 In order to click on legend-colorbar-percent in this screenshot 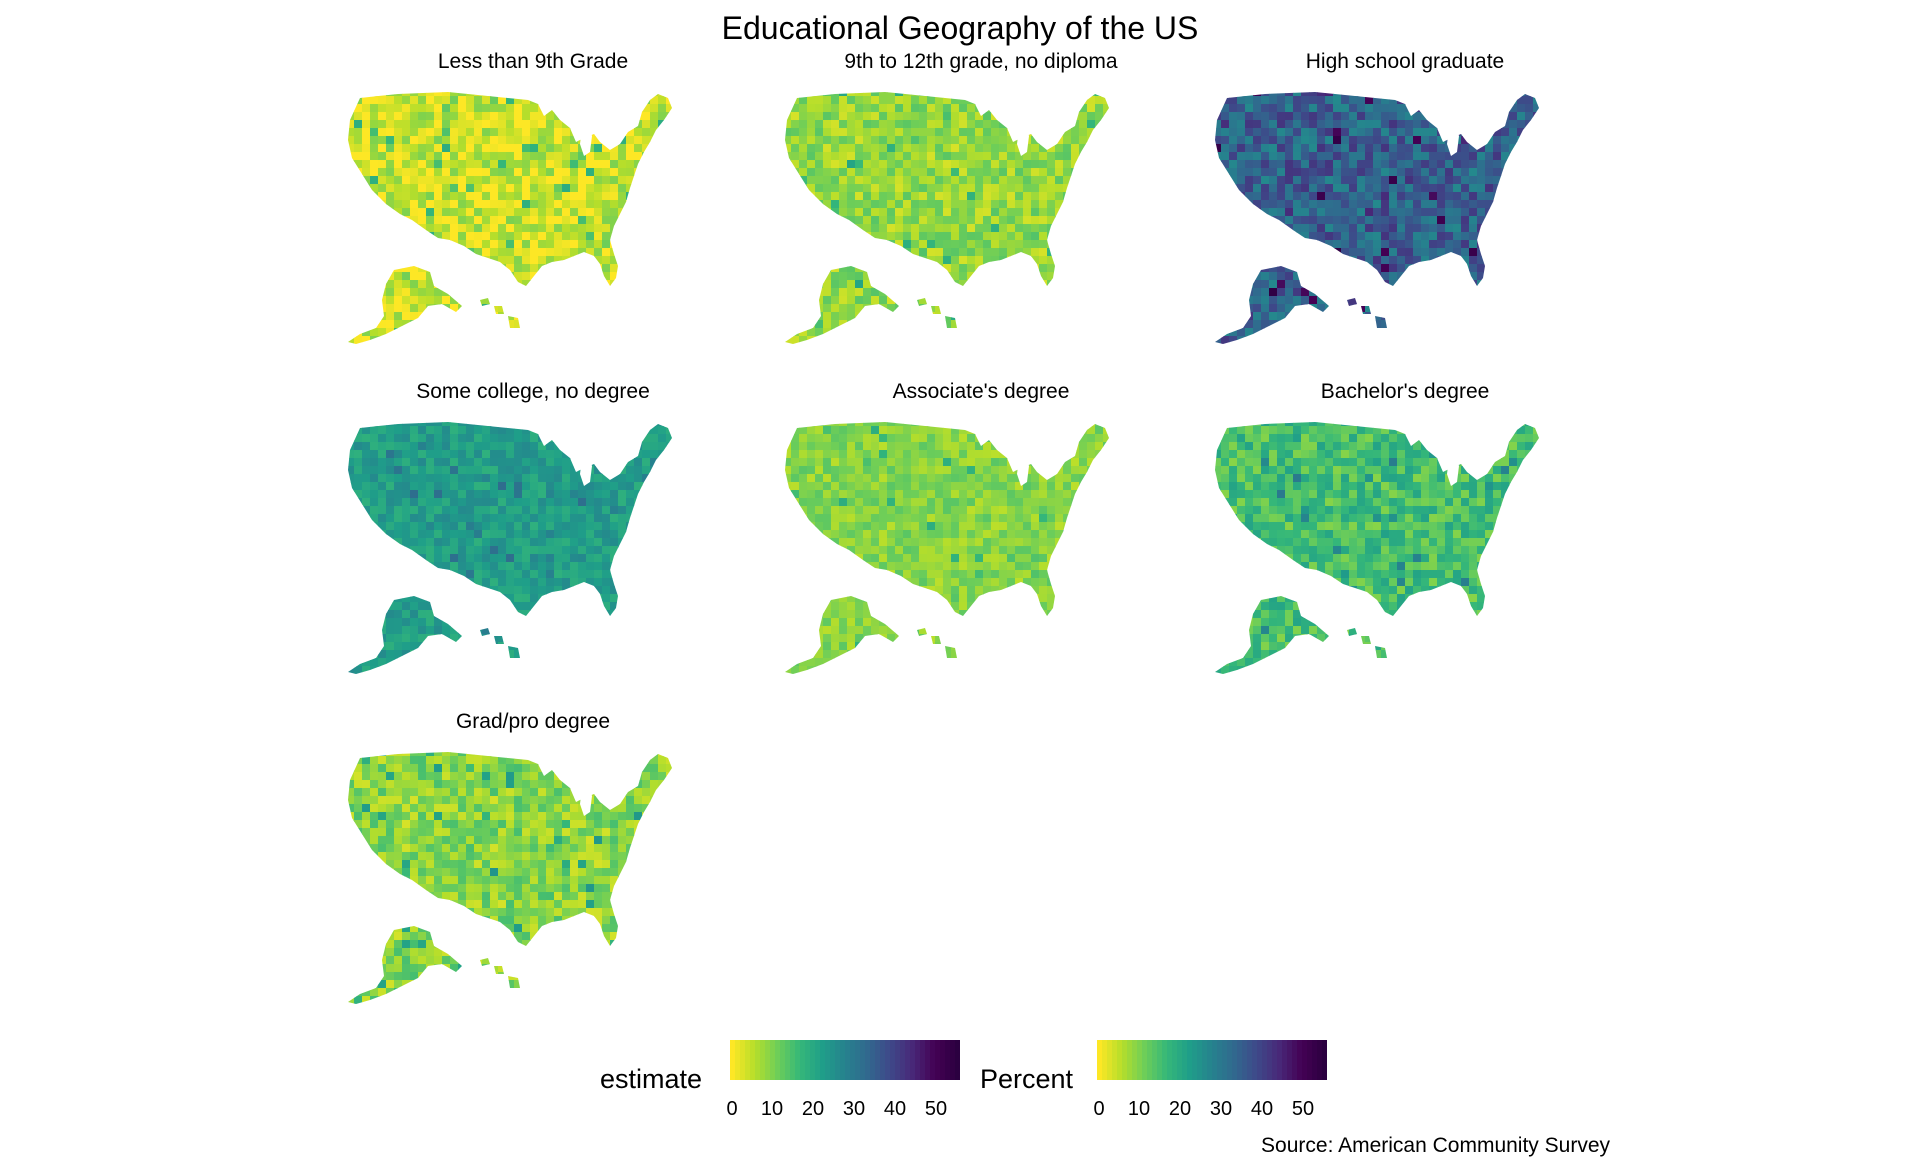, I will do `click(1212, 1060)`.